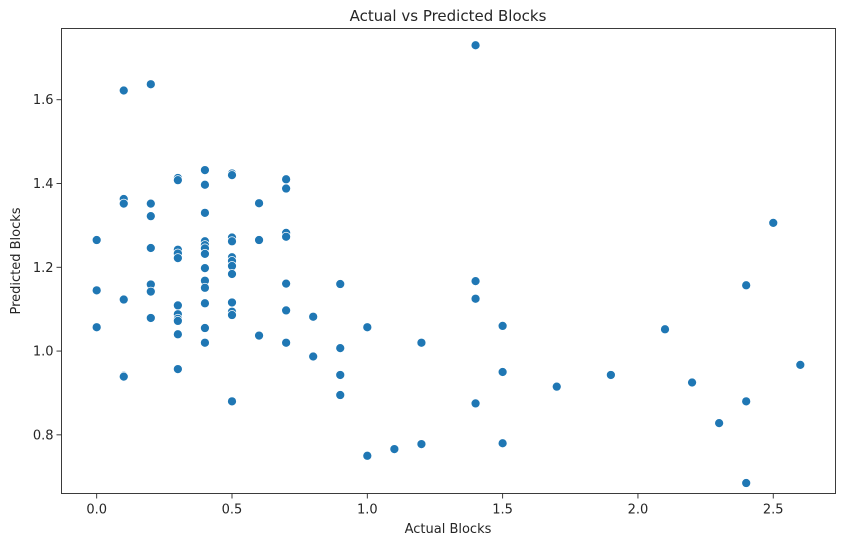  What do you see at coordinates (43, 268) in the screenshot?
I see `y-tick-label: 1.2` at bounding box center [43, 268].